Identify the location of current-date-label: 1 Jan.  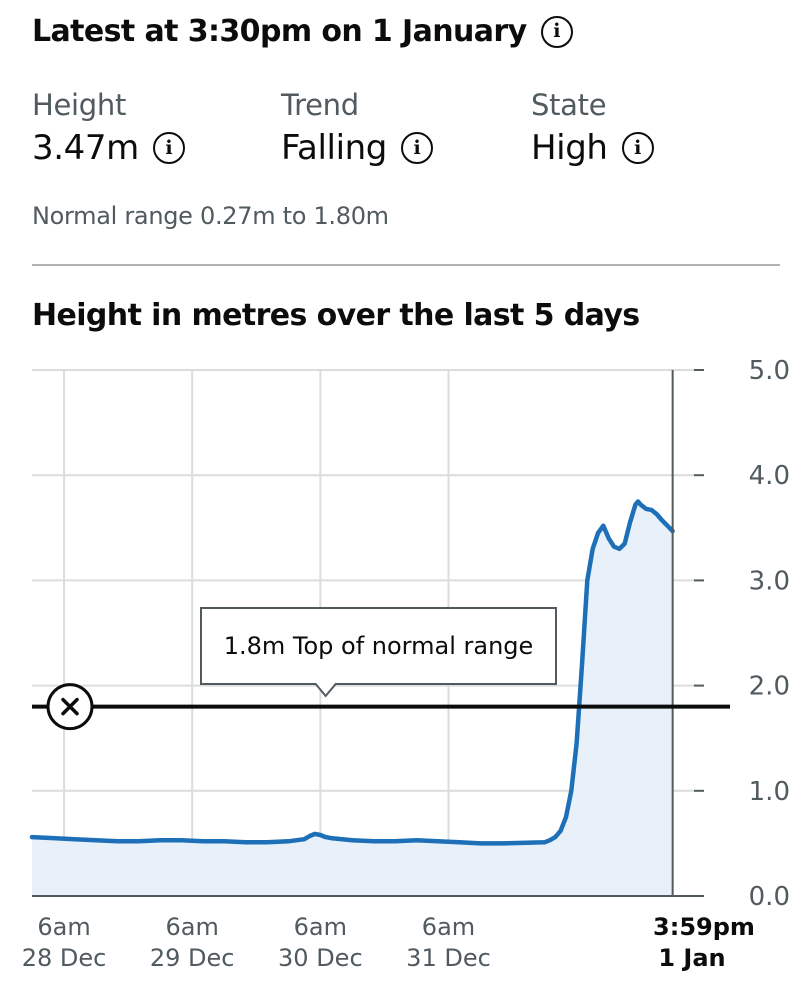
(691, 958).